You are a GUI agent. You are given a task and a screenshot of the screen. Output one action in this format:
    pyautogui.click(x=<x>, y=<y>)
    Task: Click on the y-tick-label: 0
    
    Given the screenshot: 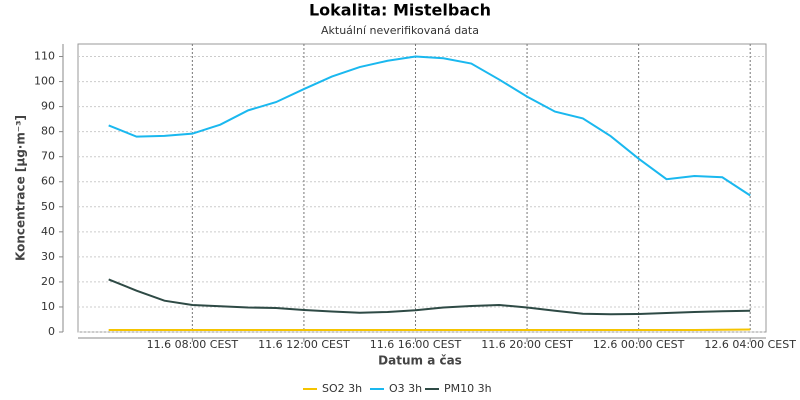 What is the action you would take?
    pyautogui.click(x=51, y=331)
    